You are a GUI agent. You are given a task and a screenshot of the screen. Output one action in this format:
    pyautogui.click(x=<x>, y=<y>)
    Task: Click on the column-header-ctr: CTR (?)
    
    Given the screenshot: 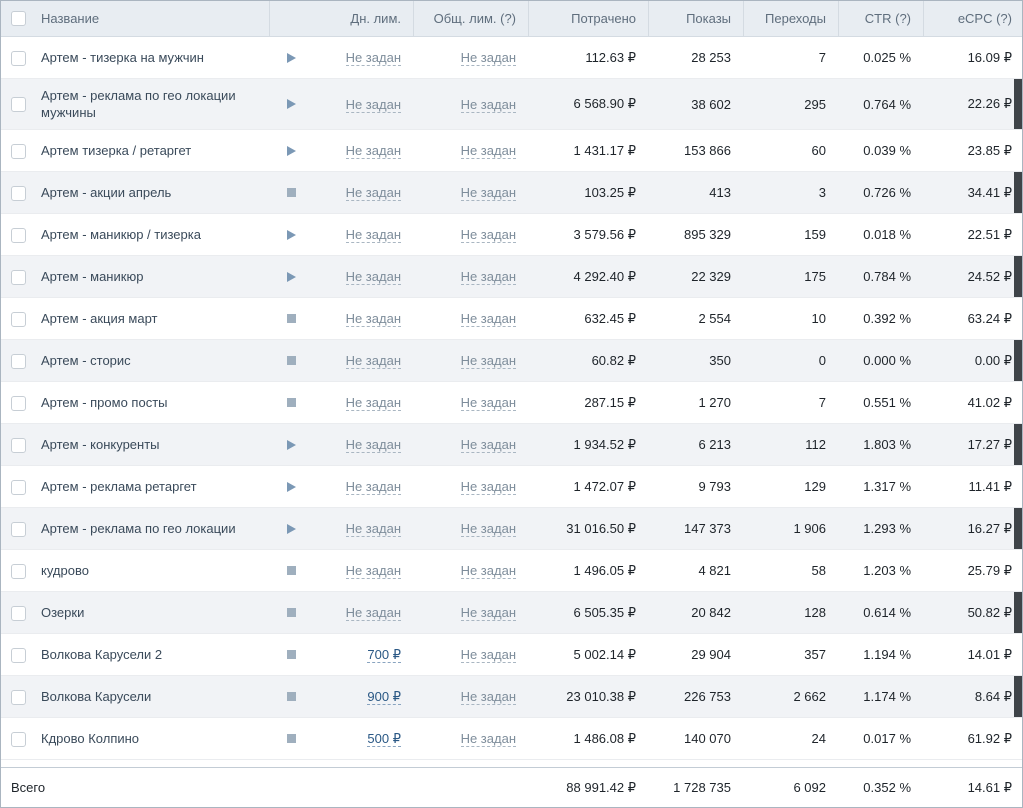 What is the action you would take?
    pyautogui.click(x=880, y=18)
    